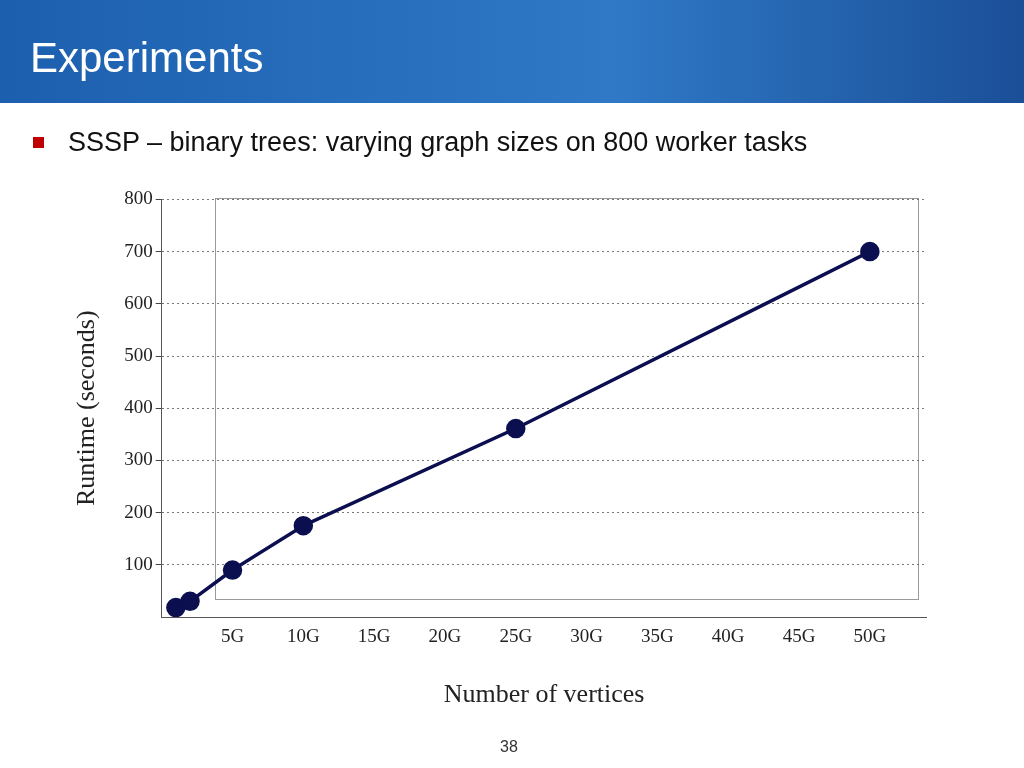  I want to click on chart-subtitle: SSSP – binary trees: varying graph sizes on 800 worker tasks, so click(438, 142).